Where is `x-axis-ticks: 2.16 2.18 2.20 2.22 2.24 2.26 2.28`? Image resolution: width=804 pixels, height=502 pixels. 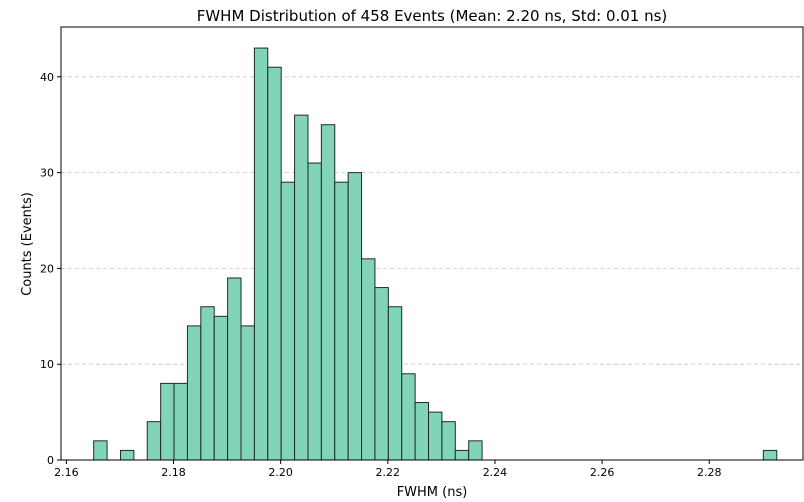
x-axis-ticks: 2.16 2.18 2.20 2.22 2.24 2.26 2.28 is located at coordinates (387, 469).